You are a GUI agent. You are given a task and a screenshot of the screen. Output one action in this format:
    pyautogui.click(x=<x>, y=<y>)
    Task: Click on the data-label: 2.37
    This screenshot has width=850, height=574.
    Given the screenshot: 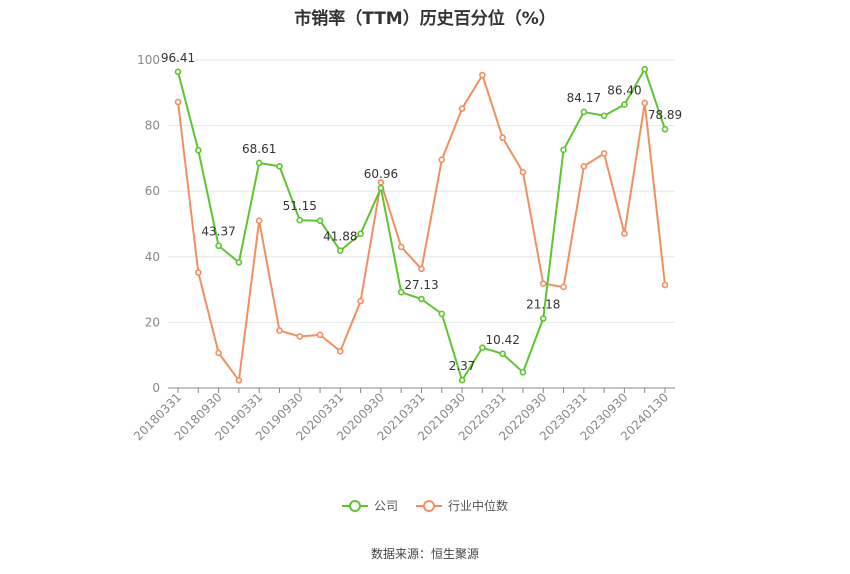 What is the action you would take?
    pyautogui.click(x=462, y=366)
    